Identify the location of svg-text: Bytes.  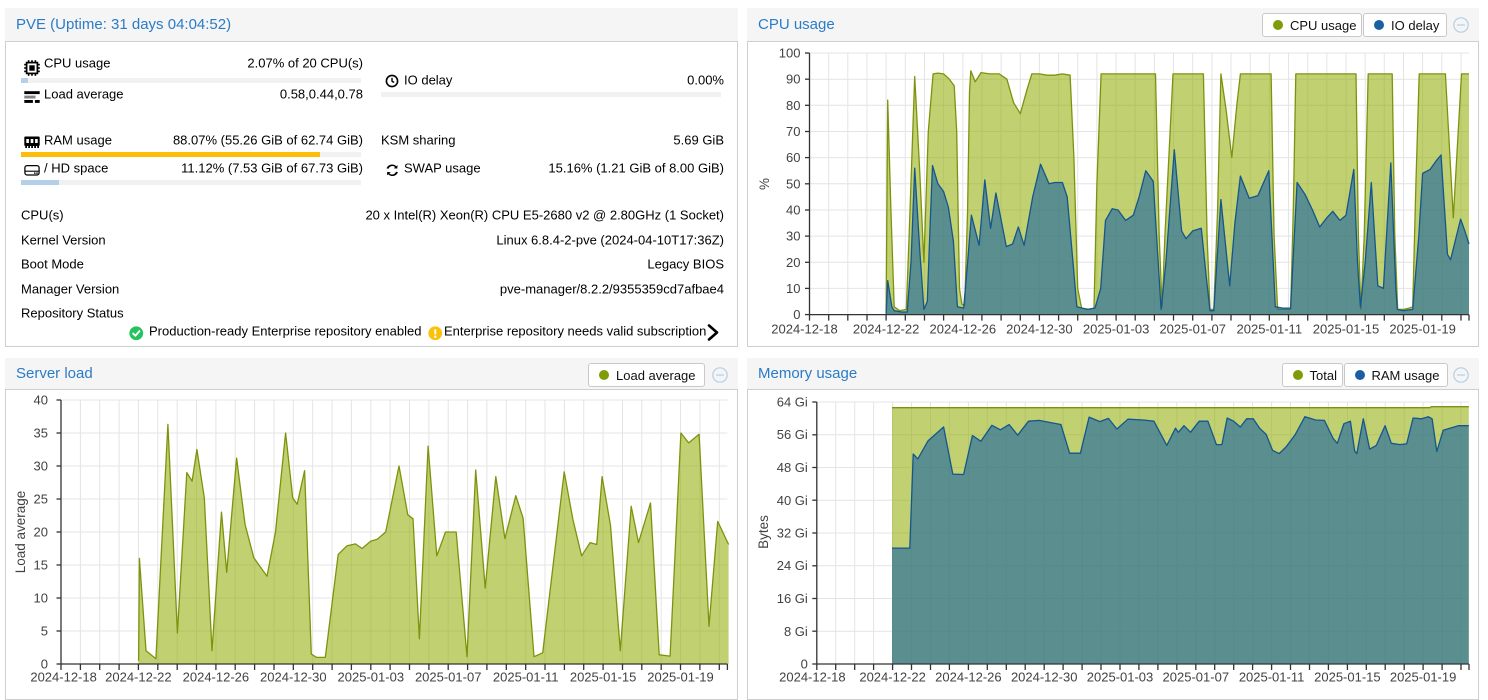
(763, 532).